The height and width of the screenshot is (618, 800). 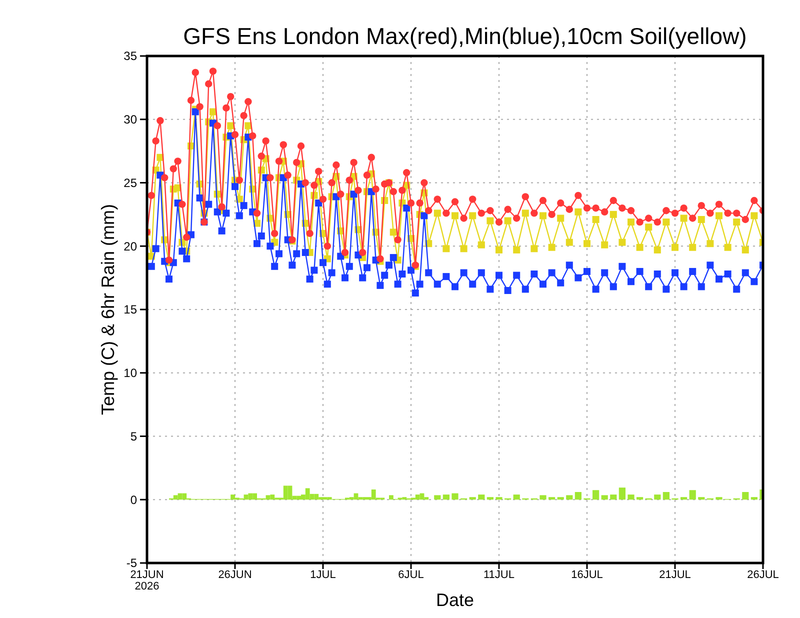 What do you see at coordinates (411, 575) in the screenshot?
I see `x-tick-label: 6JUL` at bounding box center [411, 575].